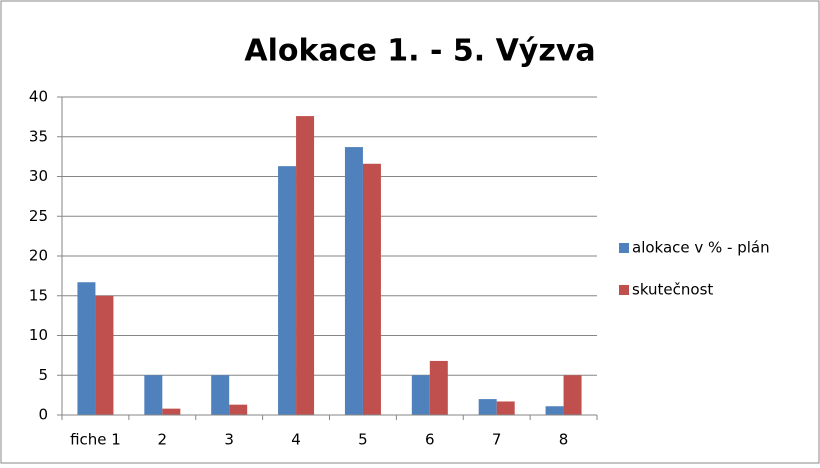 This screenshot has height=468, width=820. I want to click on chart-title: Alokace 1. - 5. Výzva, so click(419, 51).